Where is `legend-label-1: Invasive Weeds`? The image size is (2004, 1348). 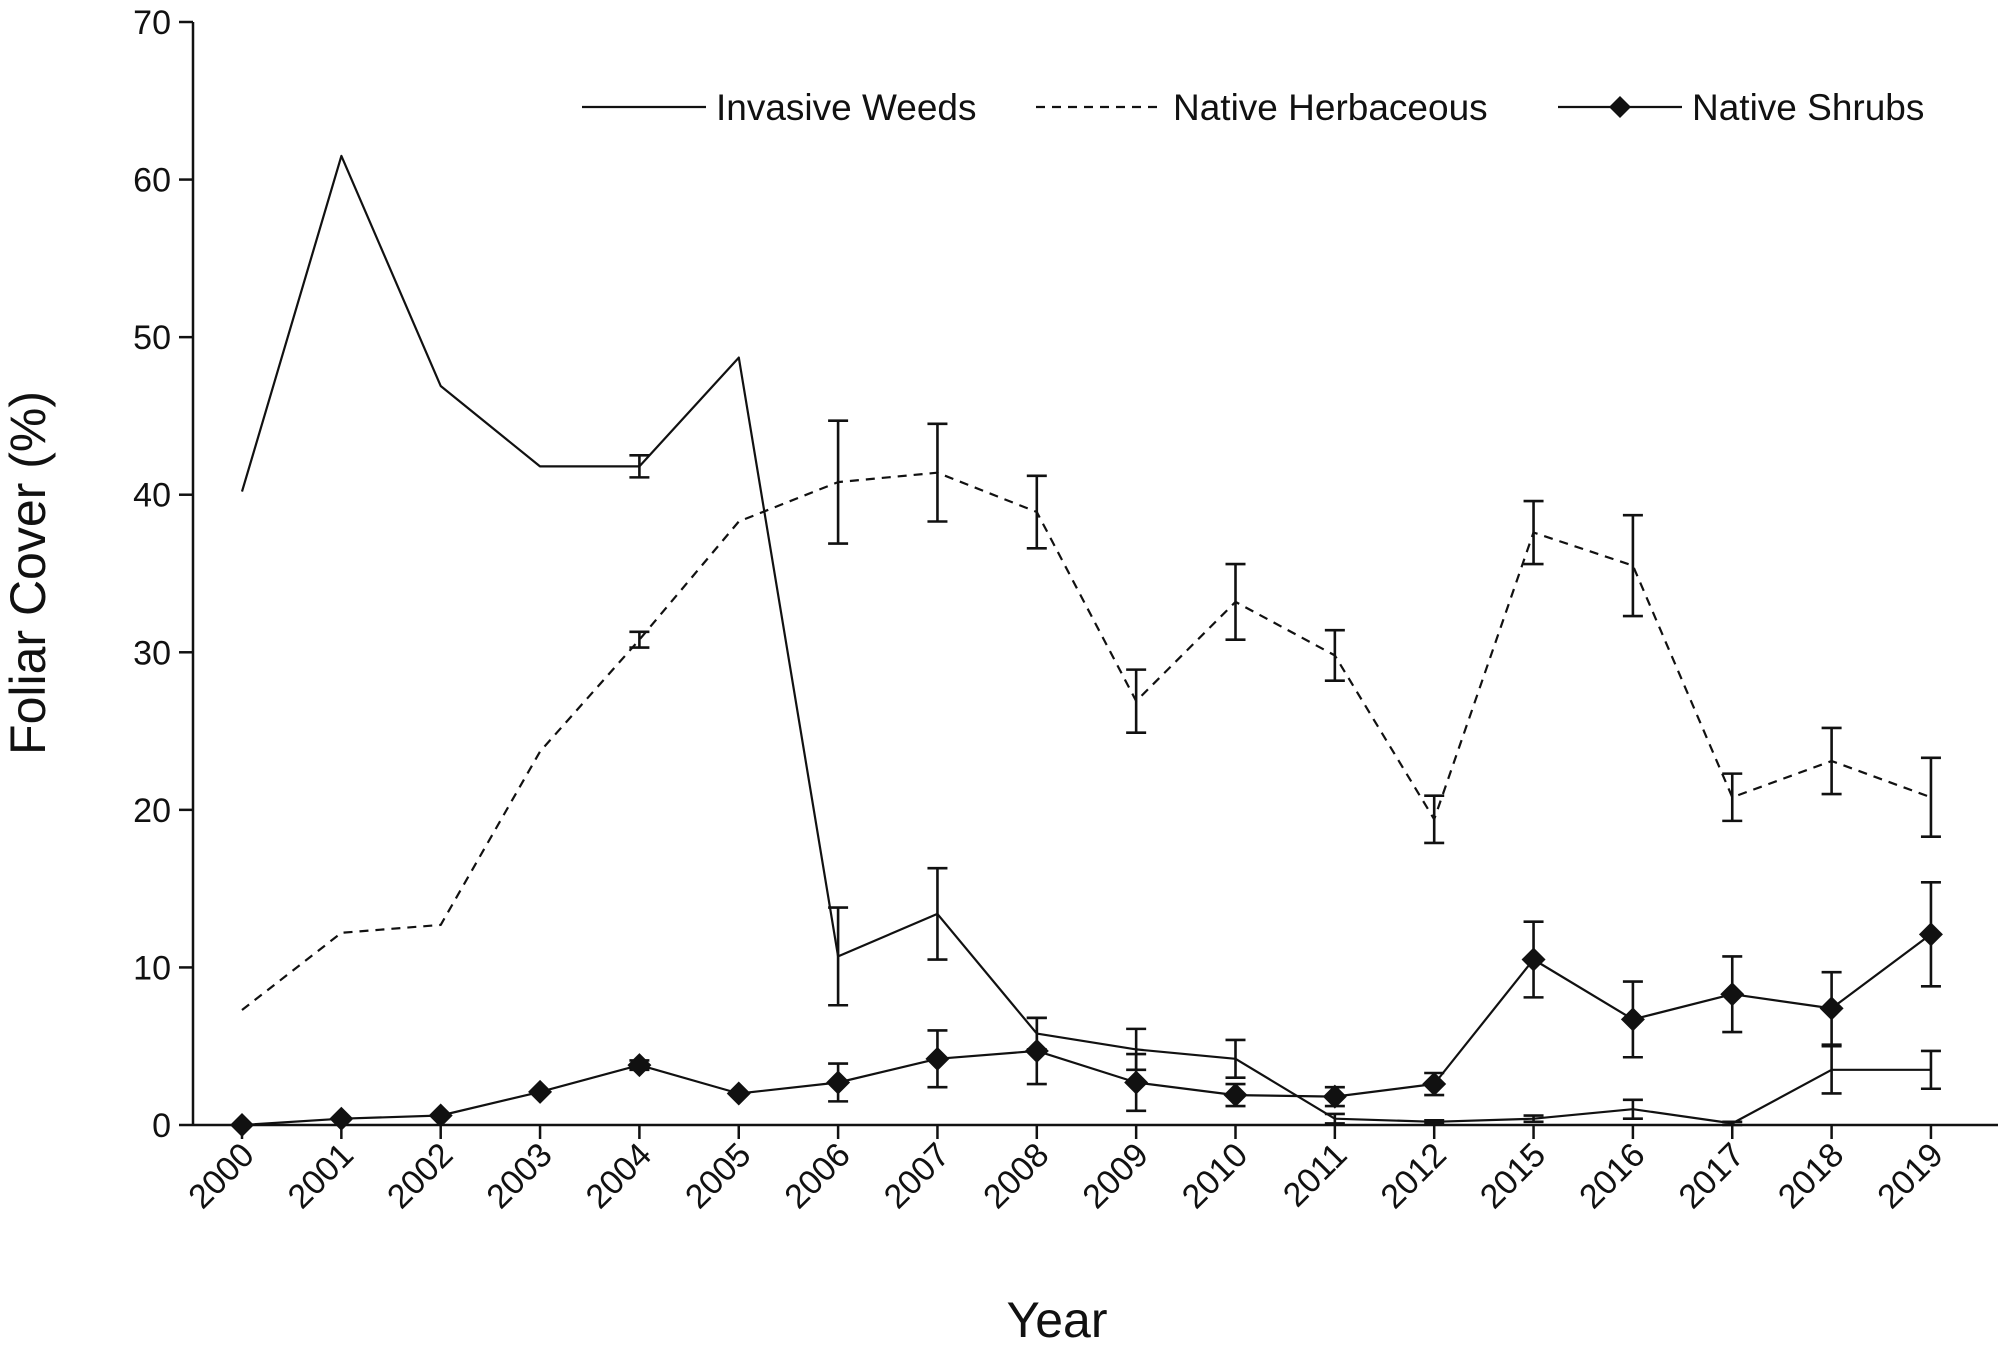 legend-label-1: Invasive Weeds is located at coordinates (846, 107).